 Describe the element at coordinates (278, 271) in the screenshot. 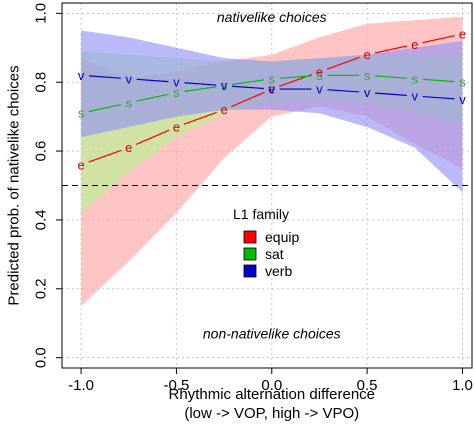

I see `legend-label-verb: verb` at that location.